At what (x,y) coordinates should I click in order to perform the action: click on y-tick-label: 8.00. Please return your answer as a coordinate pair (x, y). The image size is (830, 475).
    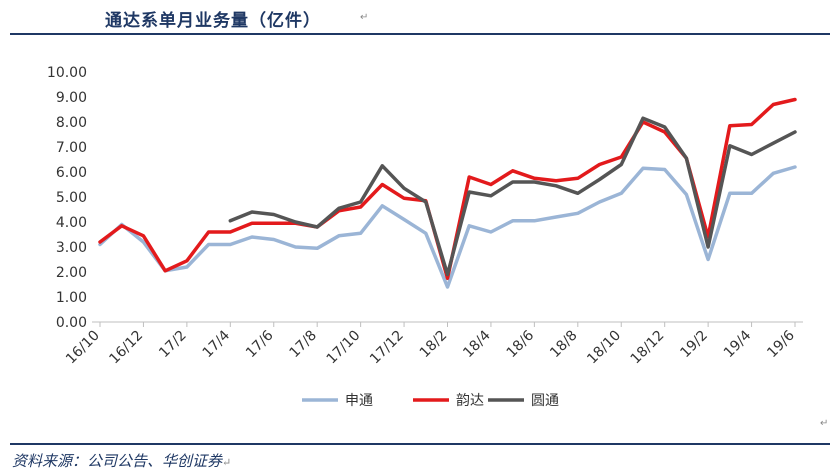
    Looking at the image, I should click on (71, 123).